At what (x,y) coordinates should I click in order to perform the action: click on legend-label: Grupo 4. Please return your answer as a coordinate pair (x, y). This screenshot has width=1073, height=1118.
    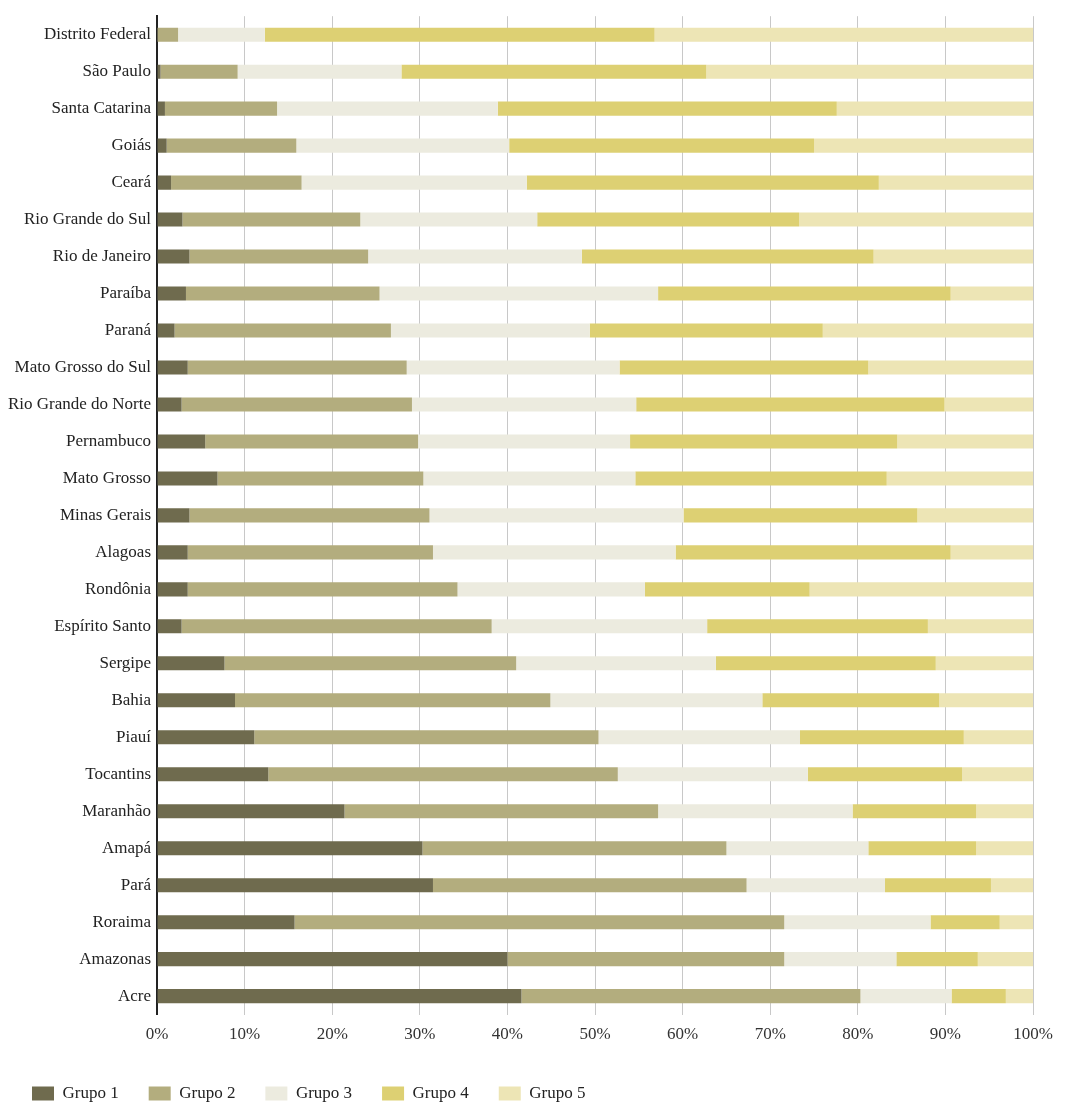
    Looking at the image, I should click on (441, 1092).